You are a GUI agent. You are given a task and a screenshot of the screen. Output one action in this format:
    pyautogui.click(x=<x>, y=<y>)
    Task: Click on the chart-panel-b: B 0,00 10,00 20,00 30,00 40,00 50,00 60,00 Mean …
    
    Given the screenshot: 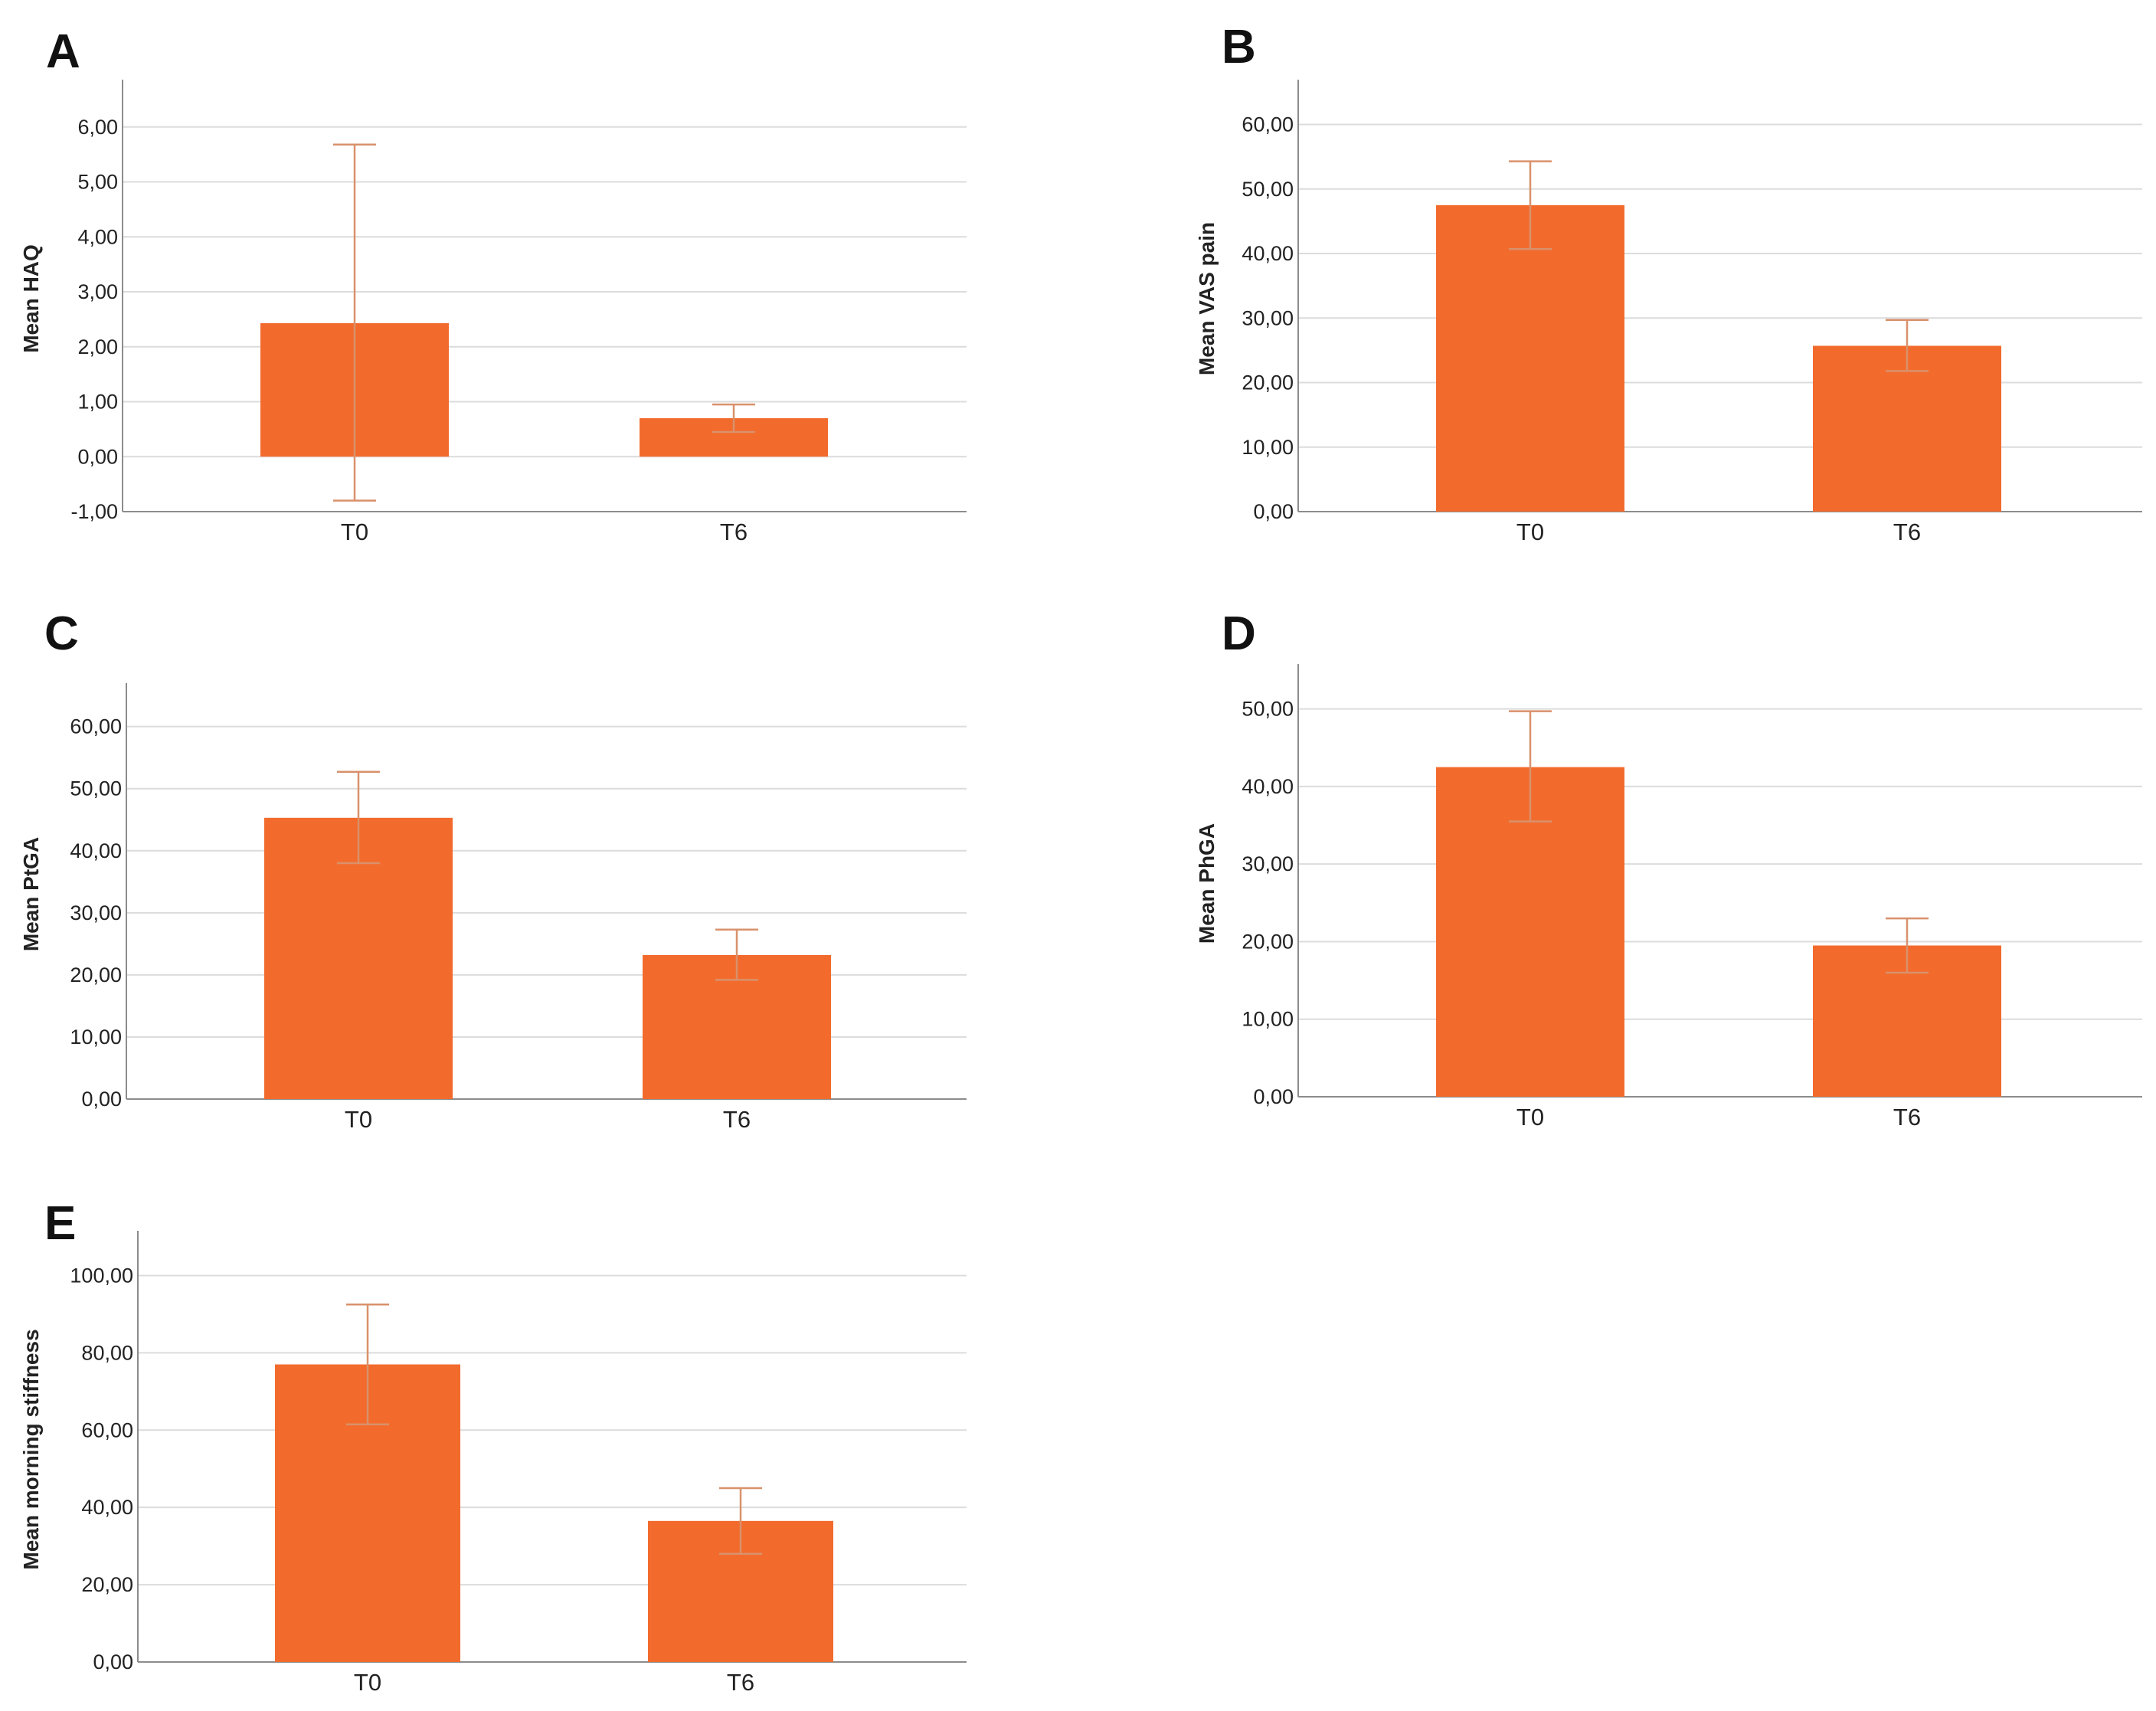 What is the action you would take?
    pyautogui.click(x=1669, y=283)
    